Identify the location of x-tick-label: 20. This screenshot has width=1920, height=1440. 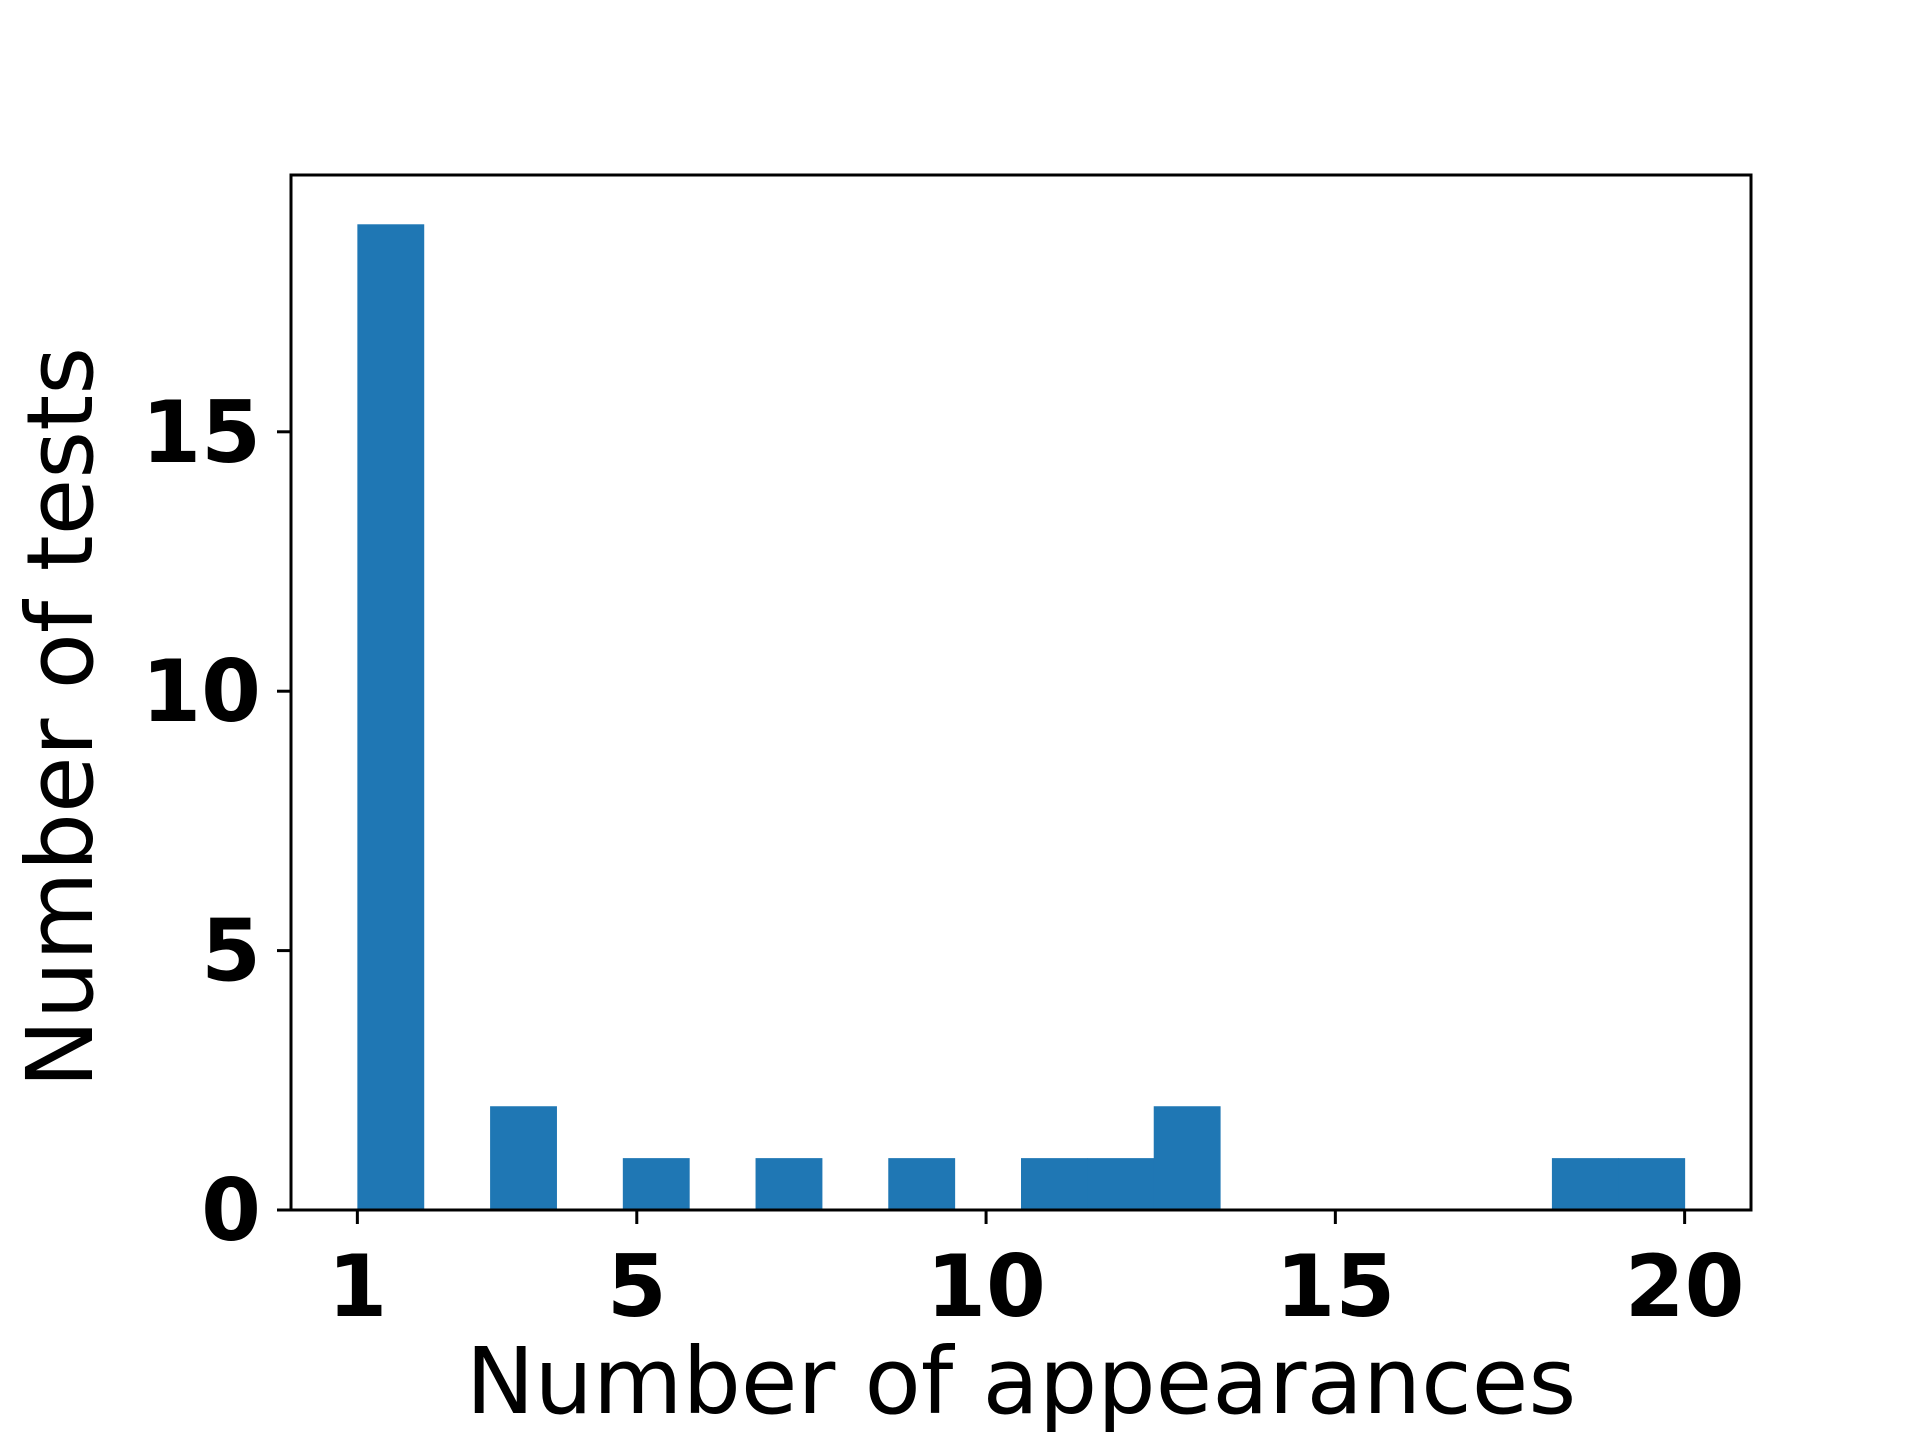
(1685, 1287).